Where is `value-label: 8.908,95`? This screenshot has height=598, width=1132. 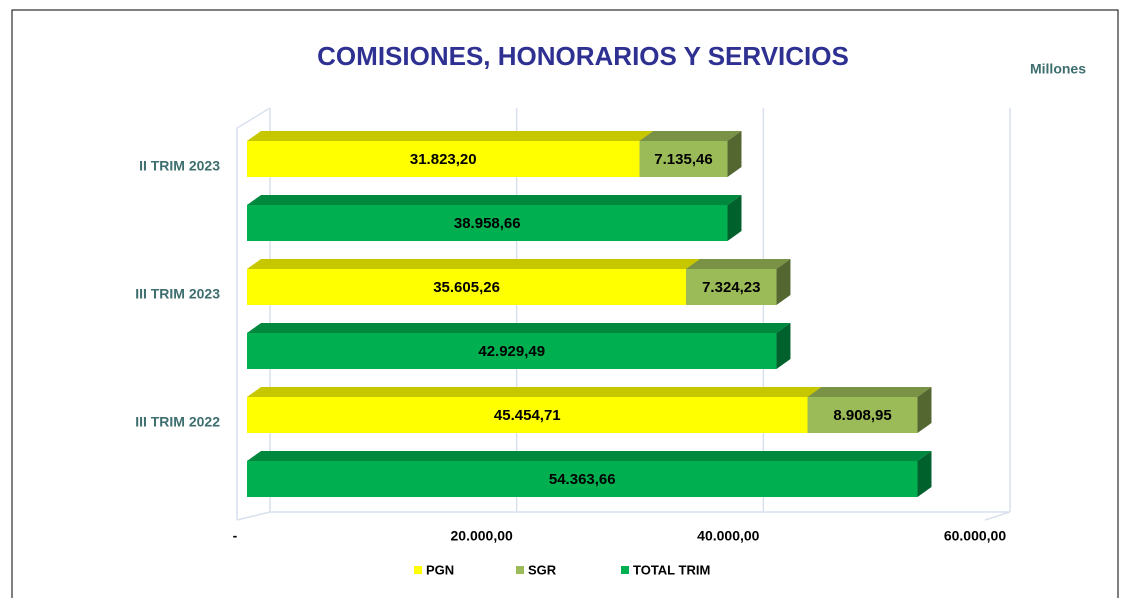 value-label: 8.908,95 is located at coordinates (862, 415).